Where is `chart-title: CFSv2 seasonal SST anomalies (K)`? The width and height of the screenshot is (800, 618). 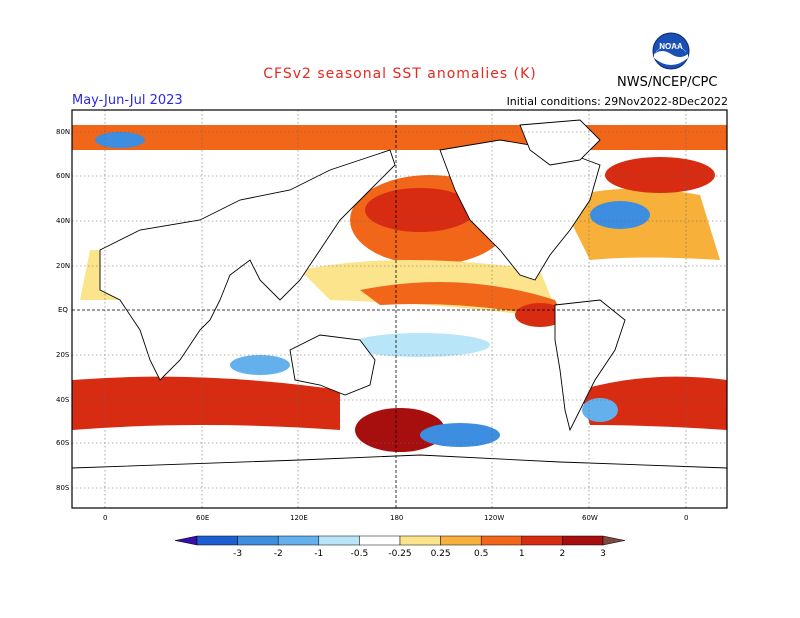
chart-title: CFSv2 seasonal SST anomalies (K) is located at coordinates (400, 74).